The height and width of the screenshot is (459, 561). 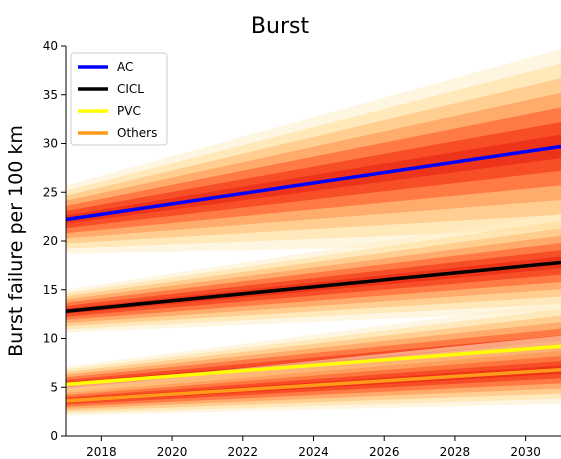 What do you see at coordinates (16, 241) in the screenshot?
I see `y-axis-label: Burst failure per 100 km` at bounding box center [16, 241].